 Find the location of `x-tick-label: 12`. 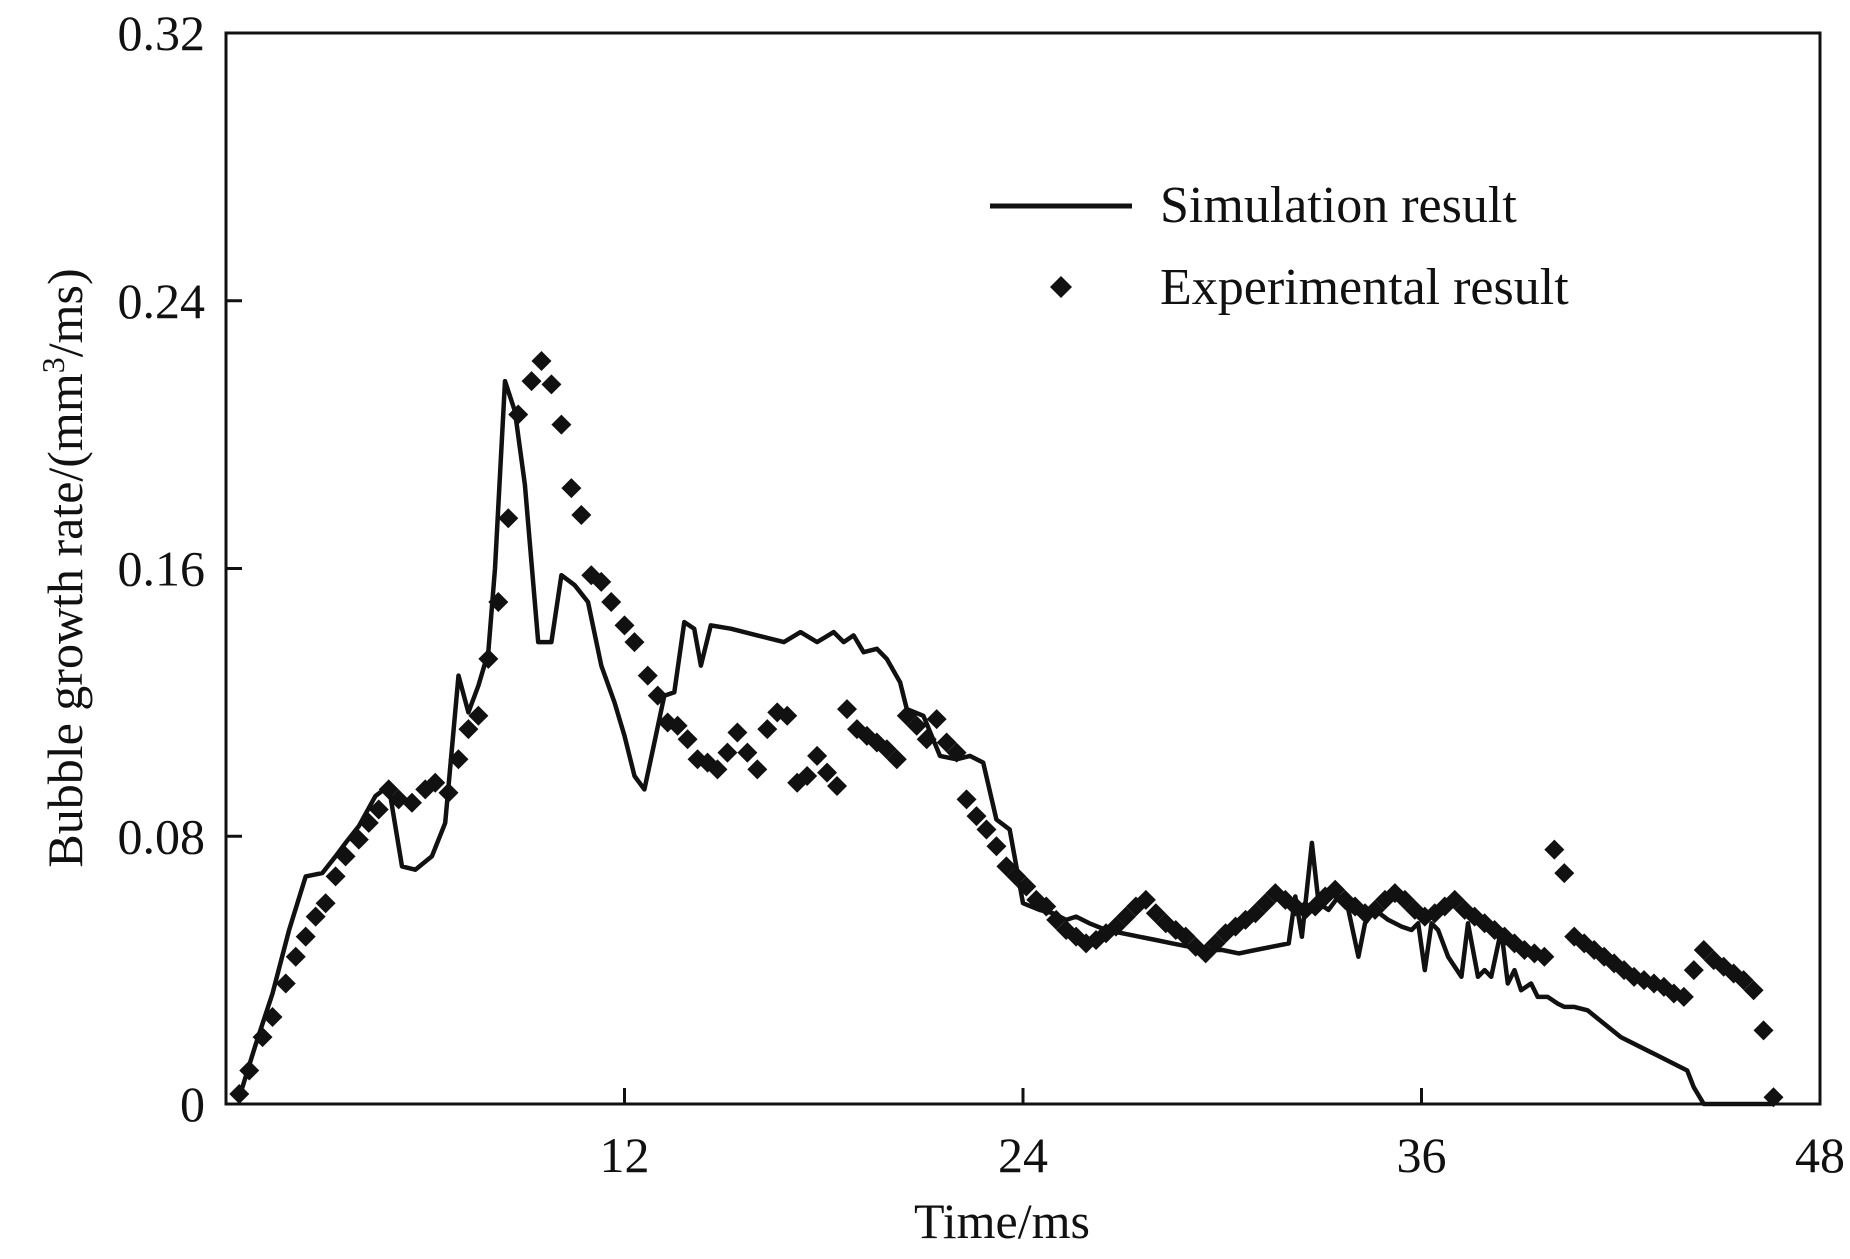

x-tick-label: 12 is located at coordinates (625, 1155).